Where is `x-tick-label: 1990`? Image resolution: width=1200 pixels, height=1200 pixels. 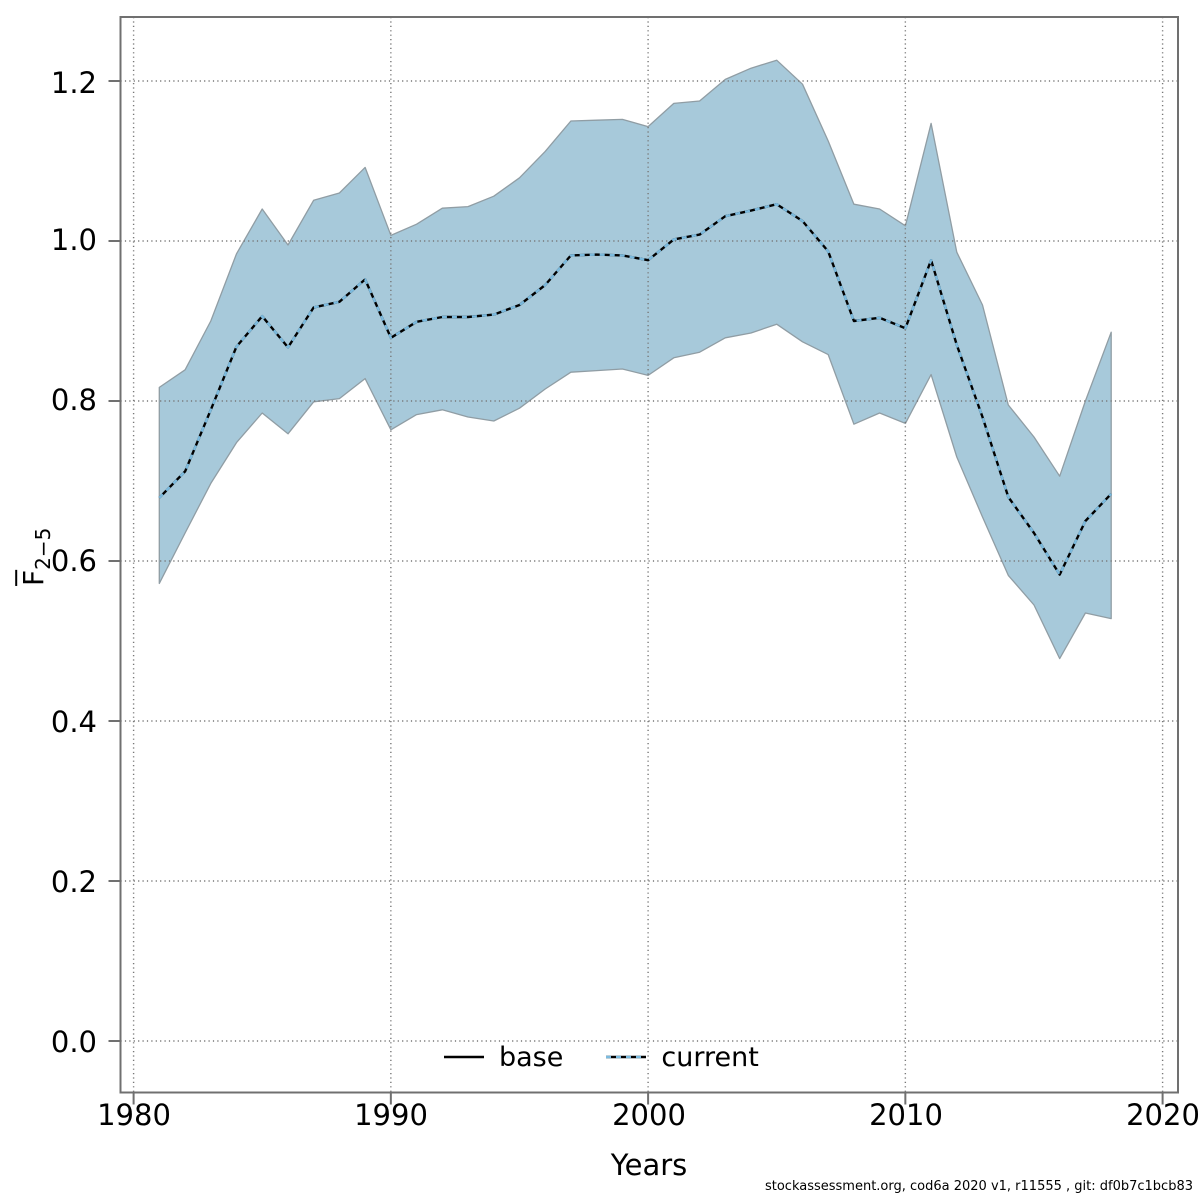
x-tick-label: 1990 is located at coordinates (391, 1115).